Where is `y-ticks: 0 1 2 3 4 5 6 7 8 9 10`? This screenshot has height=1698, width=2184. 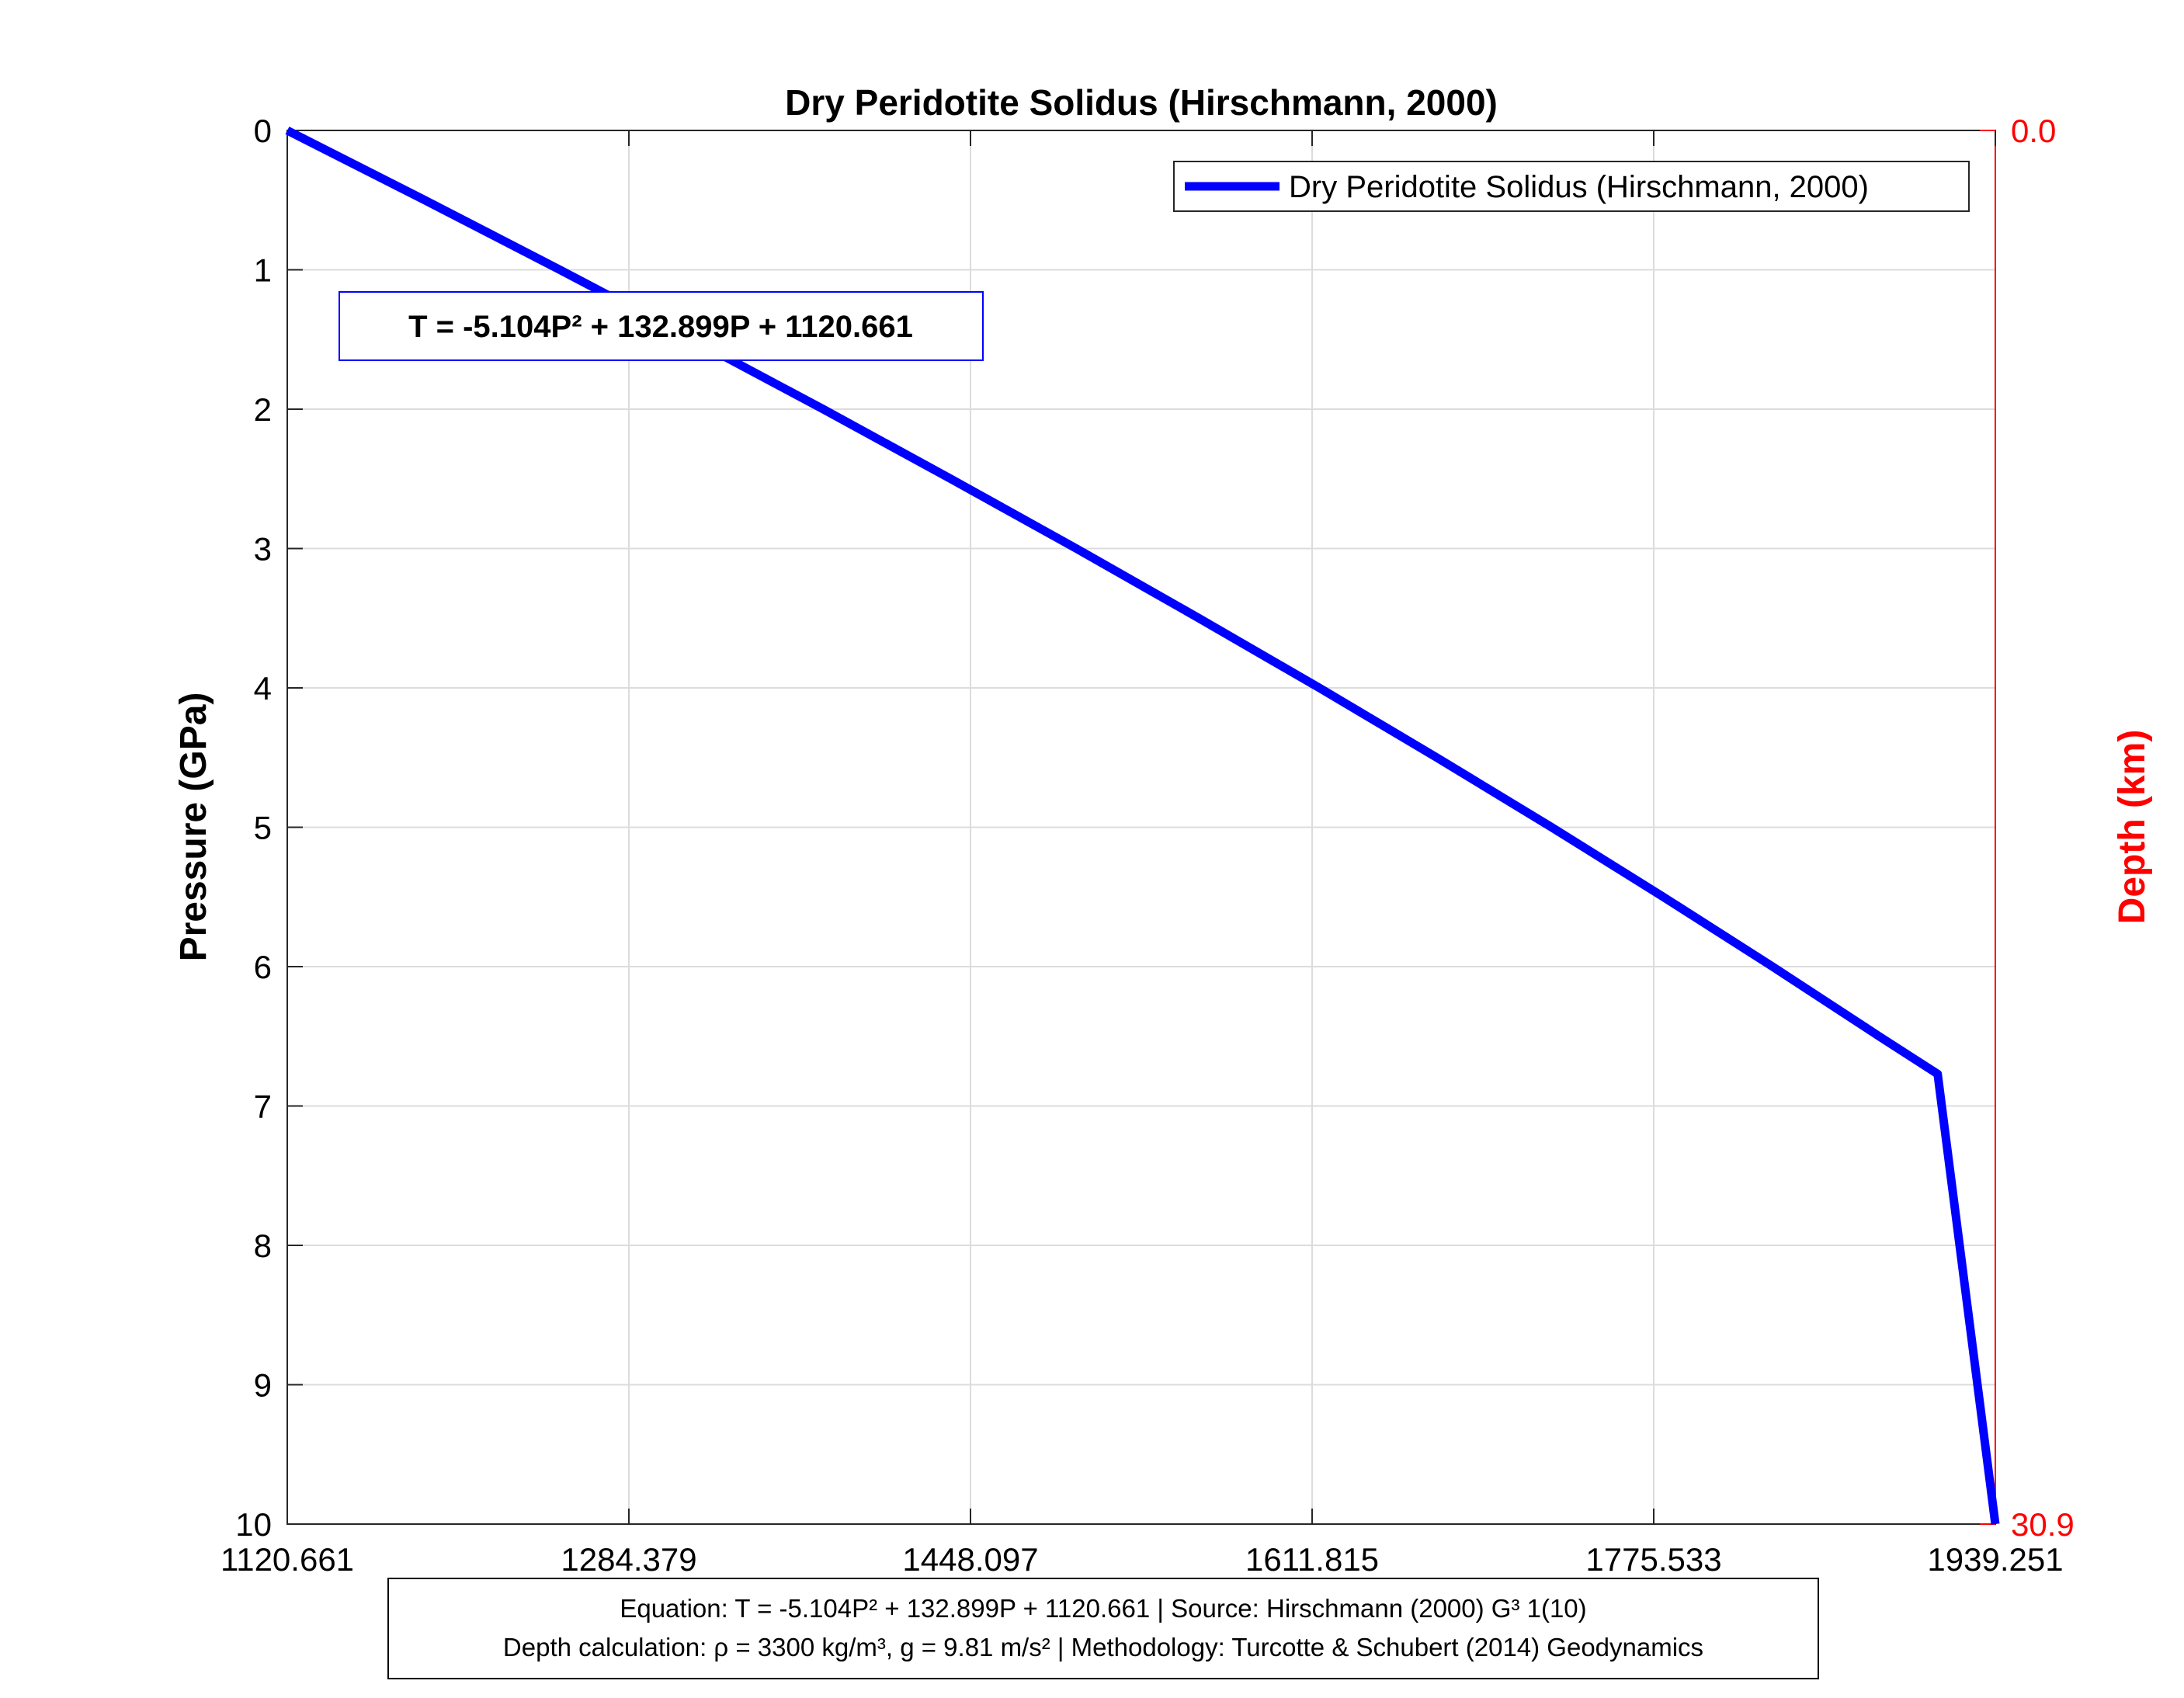 y-ticks: 0 1 2 3 4 5 6 7 8 9 10 is located at coordinates (269, 828).